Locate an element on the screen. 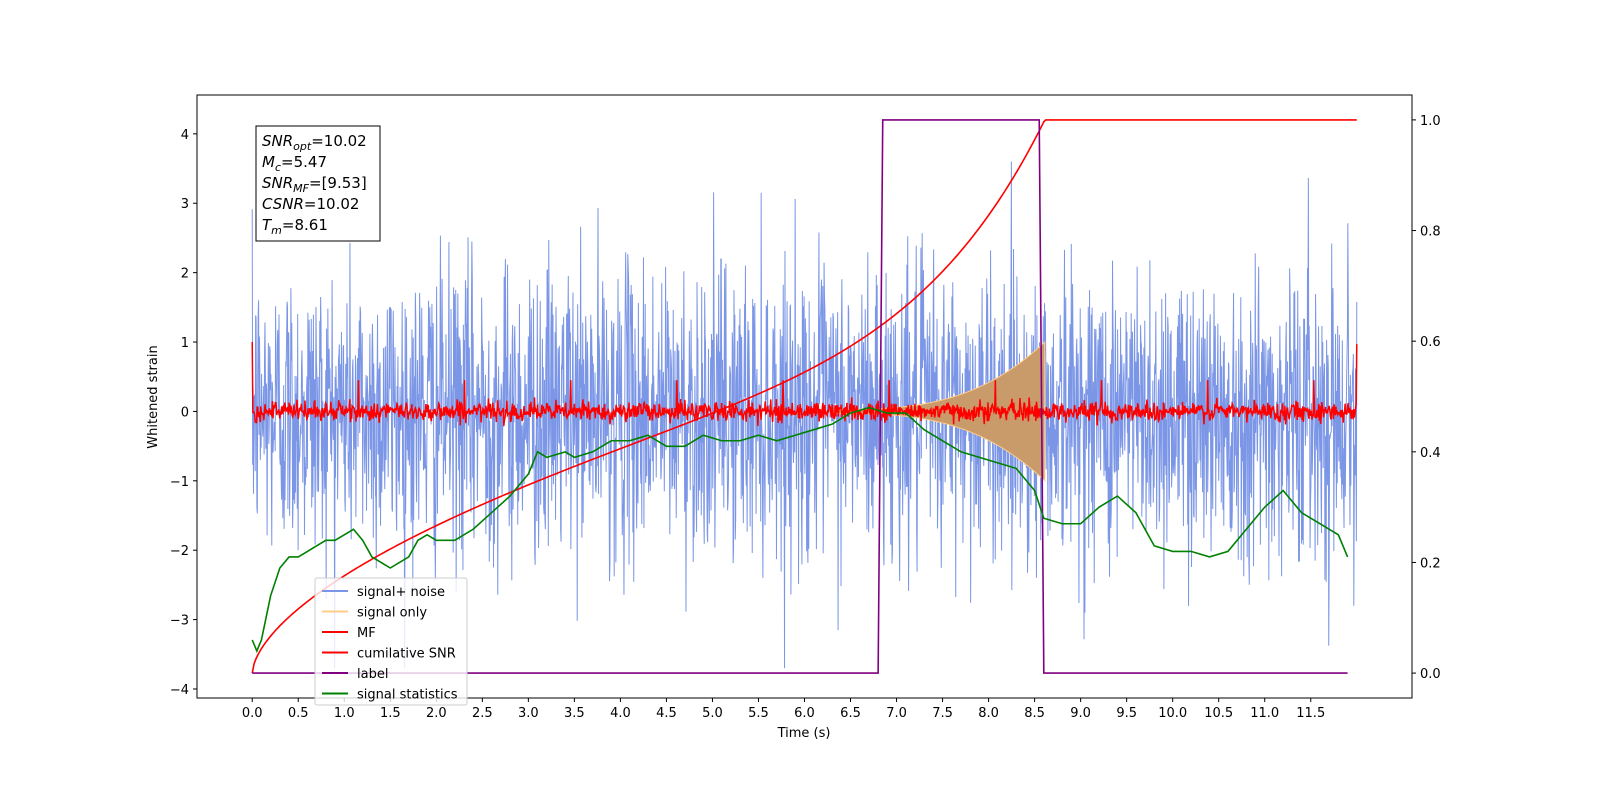 The height and width of the screenshot is (800, 1600). y-tick-label: 3 is located at coordinates (185, 204).